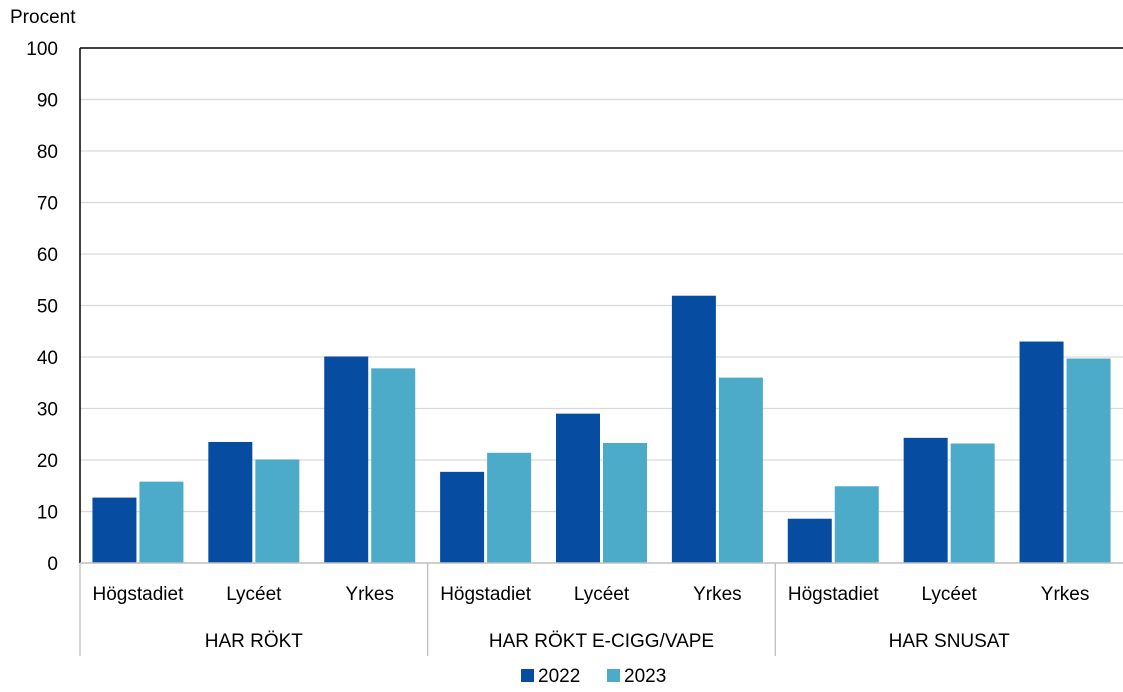 The height and width of the screenshot is (692, 1123). I want to click on y-tick-label: 70, so click(47, 204).